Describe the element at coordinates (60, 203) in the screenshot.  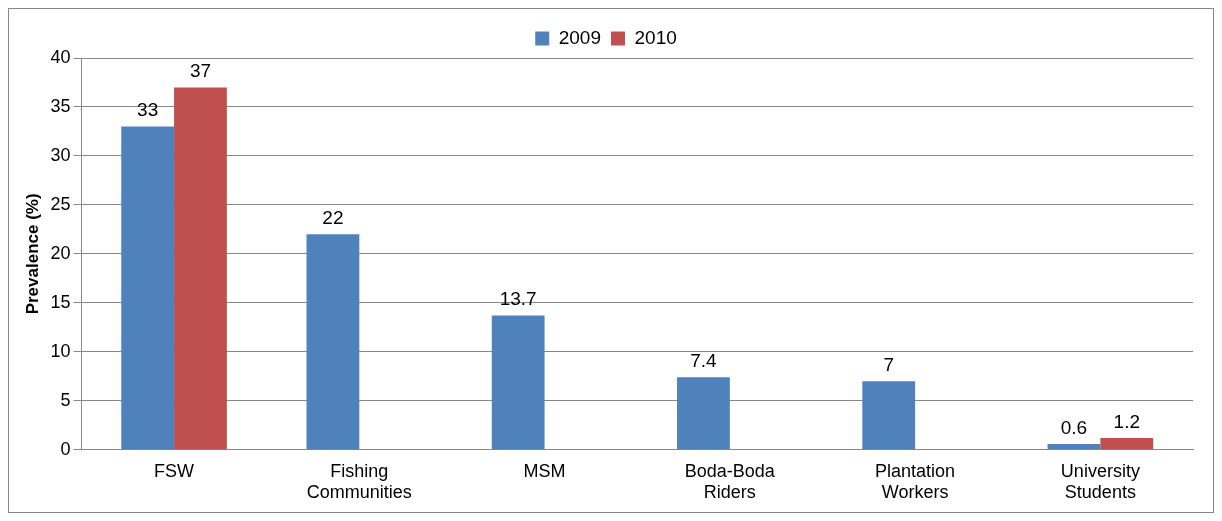
I see `y-tick-label: 25` at that location.